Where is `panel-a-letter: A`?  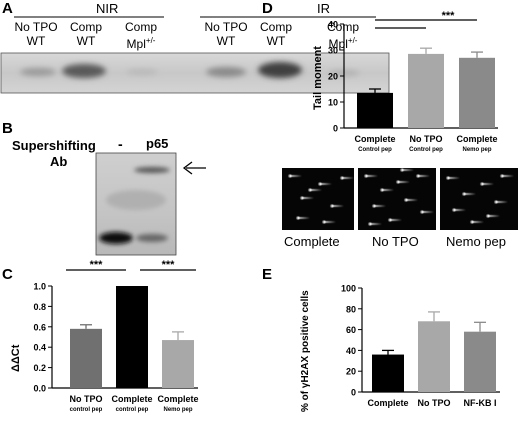 panel-a-letter: A is located at coordinates (7, 8).